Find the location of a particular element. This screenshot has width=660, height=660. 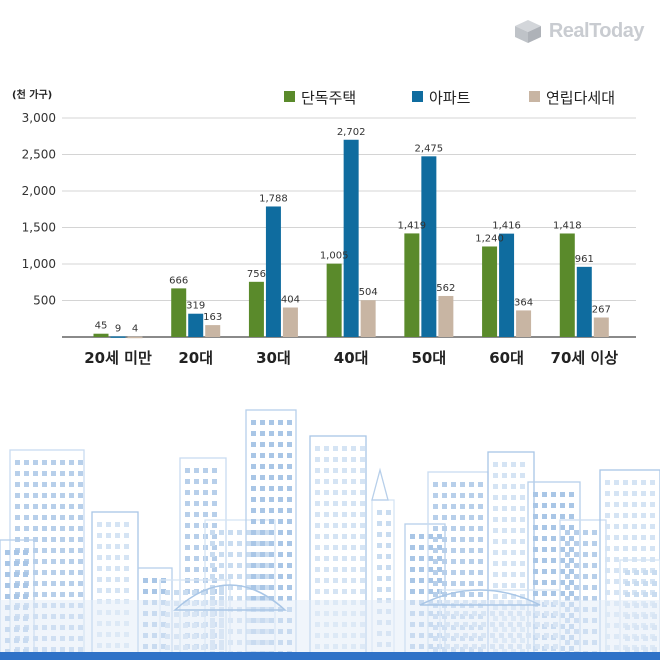

value-label: 319 is located at coordinates (195, 306).